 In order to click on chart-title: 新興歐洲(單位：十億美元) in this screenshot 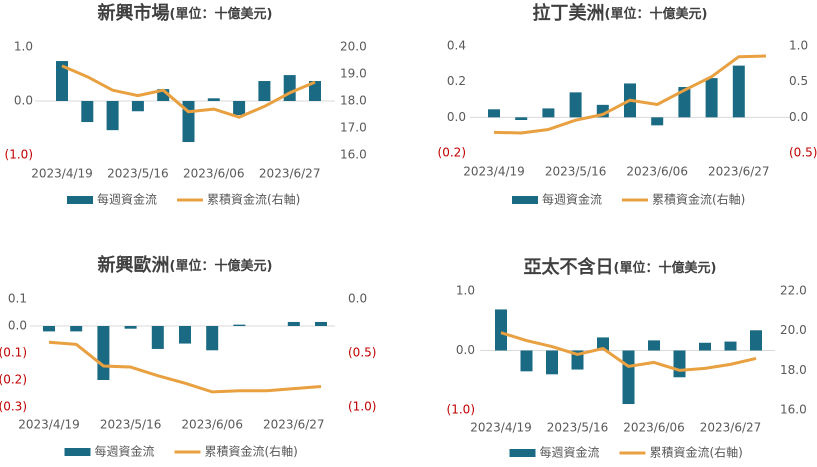, I will do `click(185, 265)`.